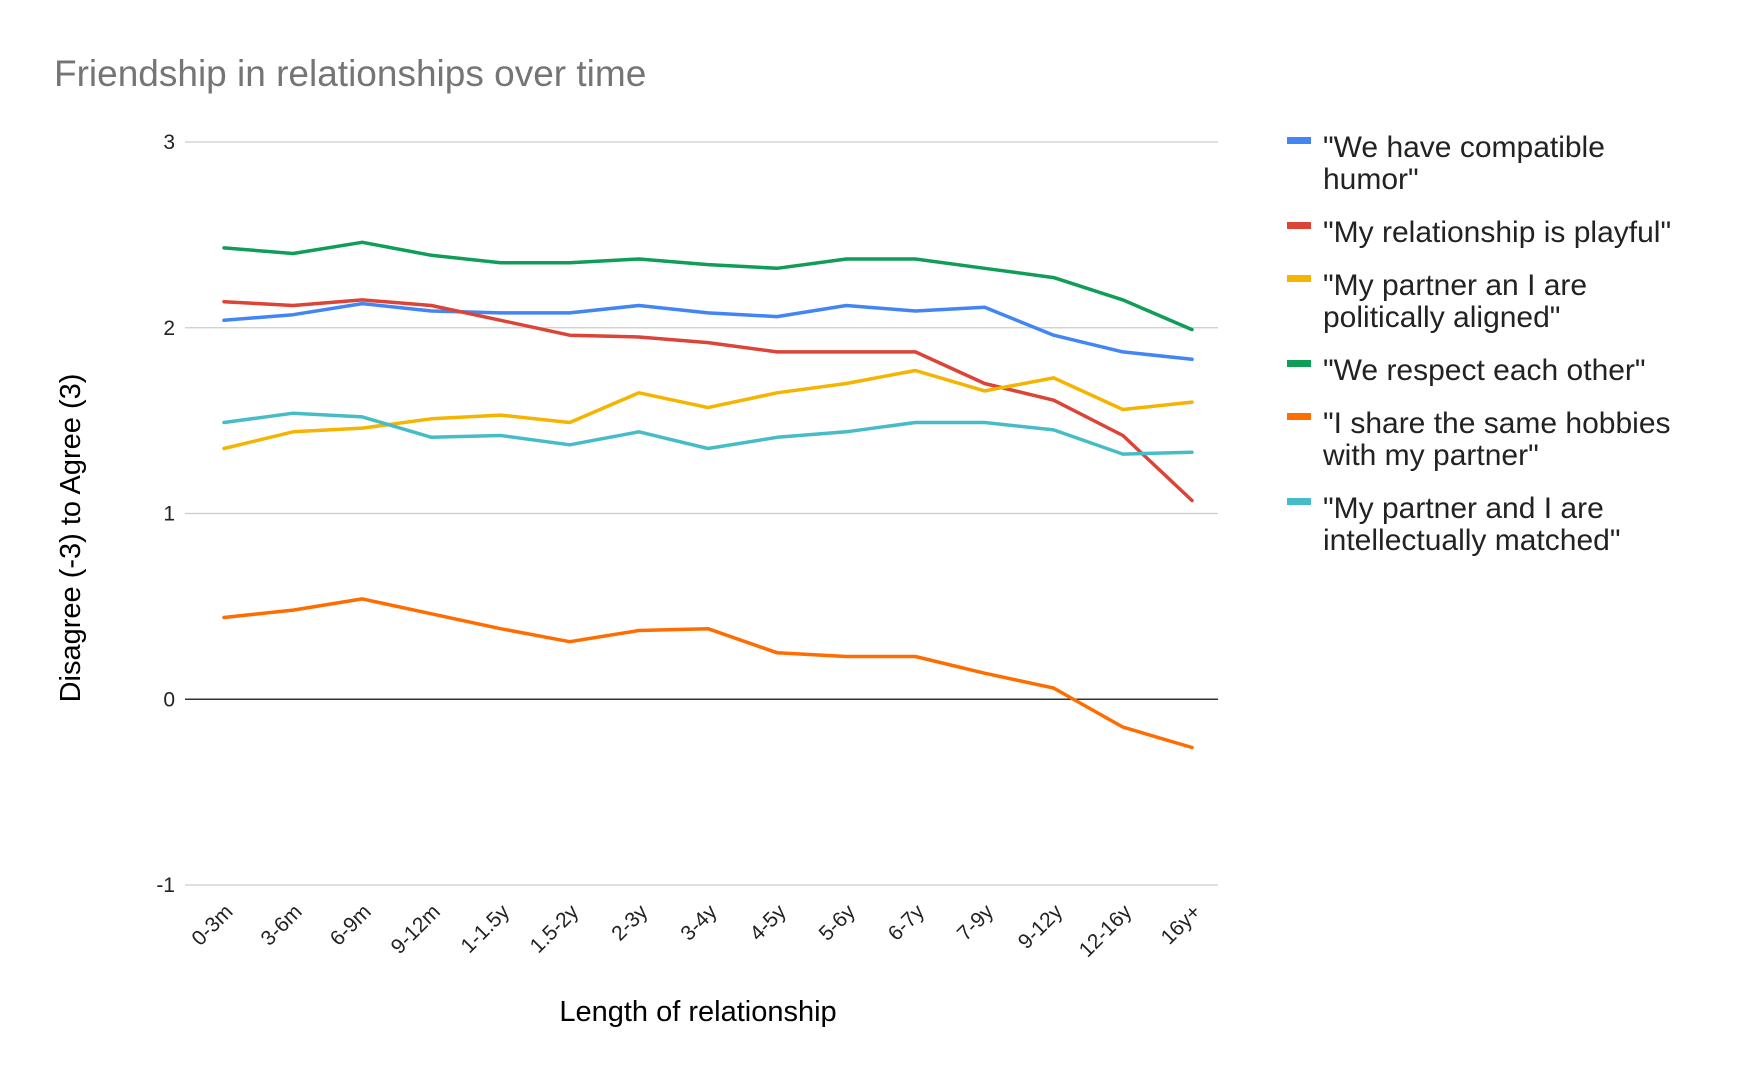 This screenshot has width=1754, height=1083. What do you see at coordinates (282, 925) in the screenshot?
I see `x-tick-label: 3-6m` at bounding box center [282, 925].